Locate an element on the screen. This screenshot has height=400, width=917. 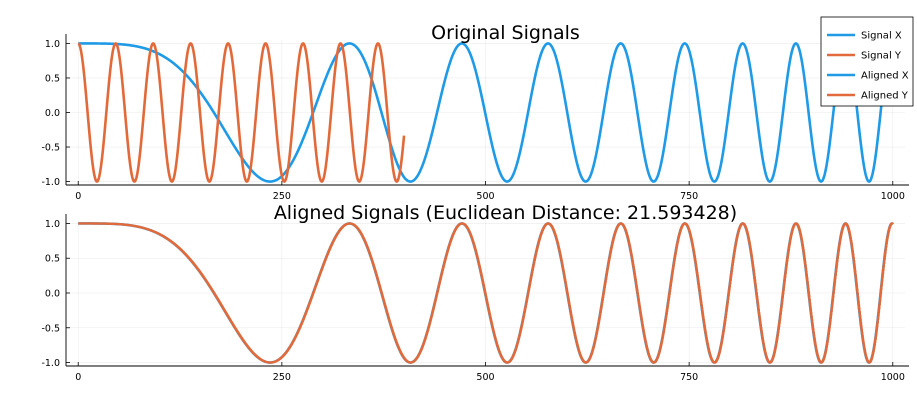
legend-box is located at coordinates (867, 61).